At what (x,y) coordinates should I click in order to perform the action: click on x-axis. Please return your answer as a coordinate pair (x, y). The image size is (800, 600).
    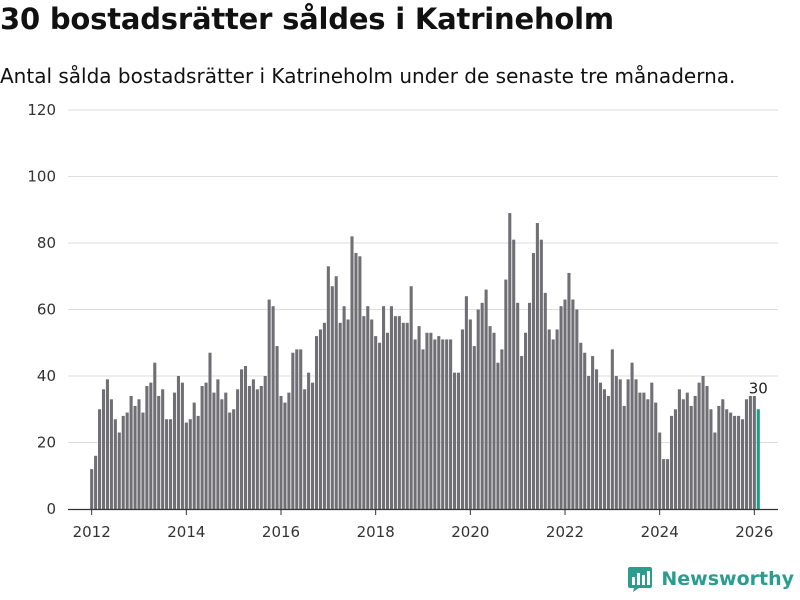
    Looking at the image, I should click on (423, 511).